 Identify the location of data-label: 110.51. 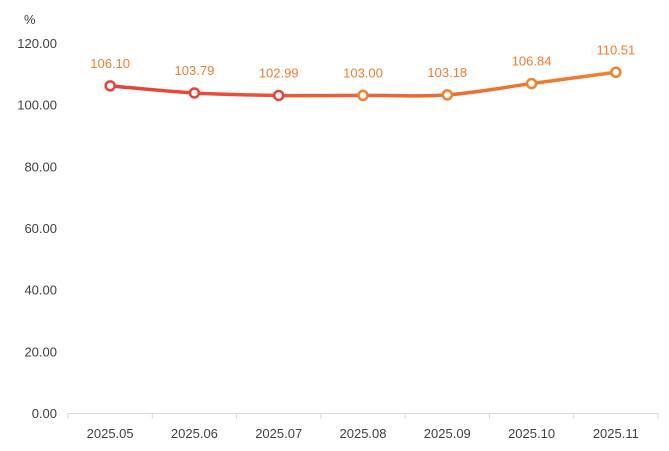
(615, 49).